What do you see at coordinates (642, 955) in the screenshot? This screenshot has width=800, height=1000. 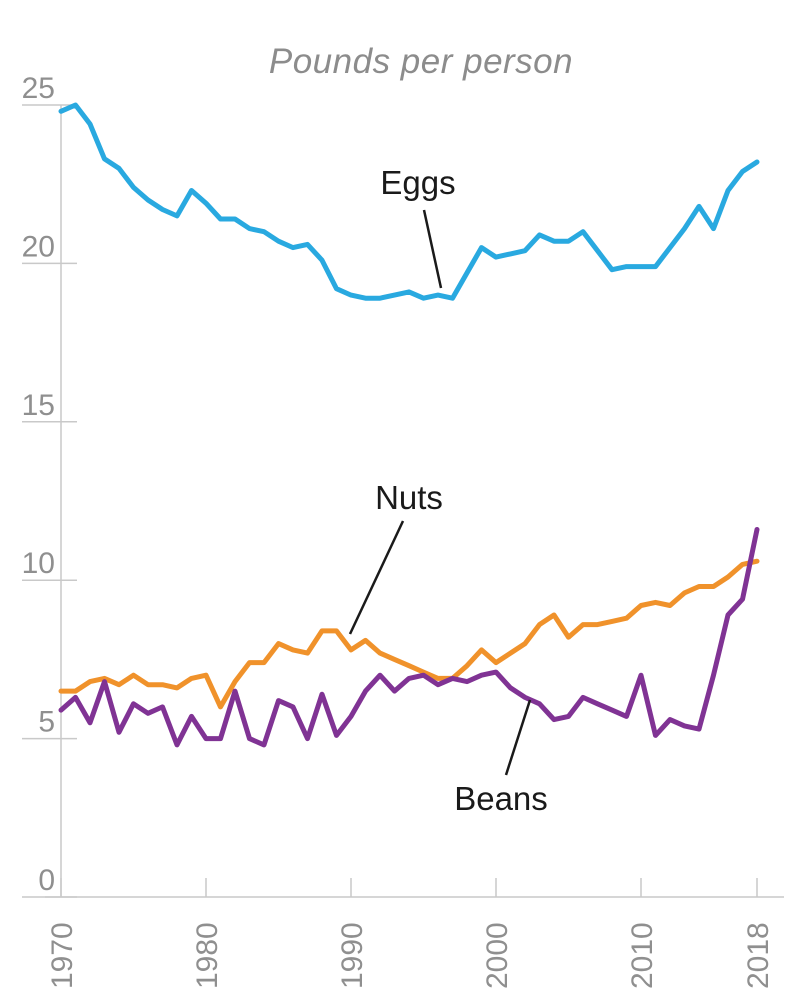 I see `x-tick-label-2010: 2010` at bounding box center [642, 955].